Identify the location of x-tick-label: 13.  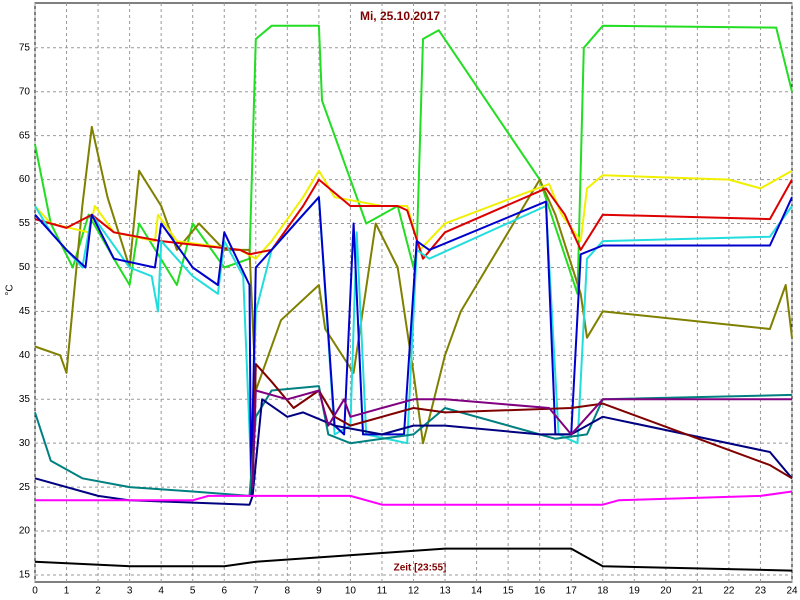
(445, 591).